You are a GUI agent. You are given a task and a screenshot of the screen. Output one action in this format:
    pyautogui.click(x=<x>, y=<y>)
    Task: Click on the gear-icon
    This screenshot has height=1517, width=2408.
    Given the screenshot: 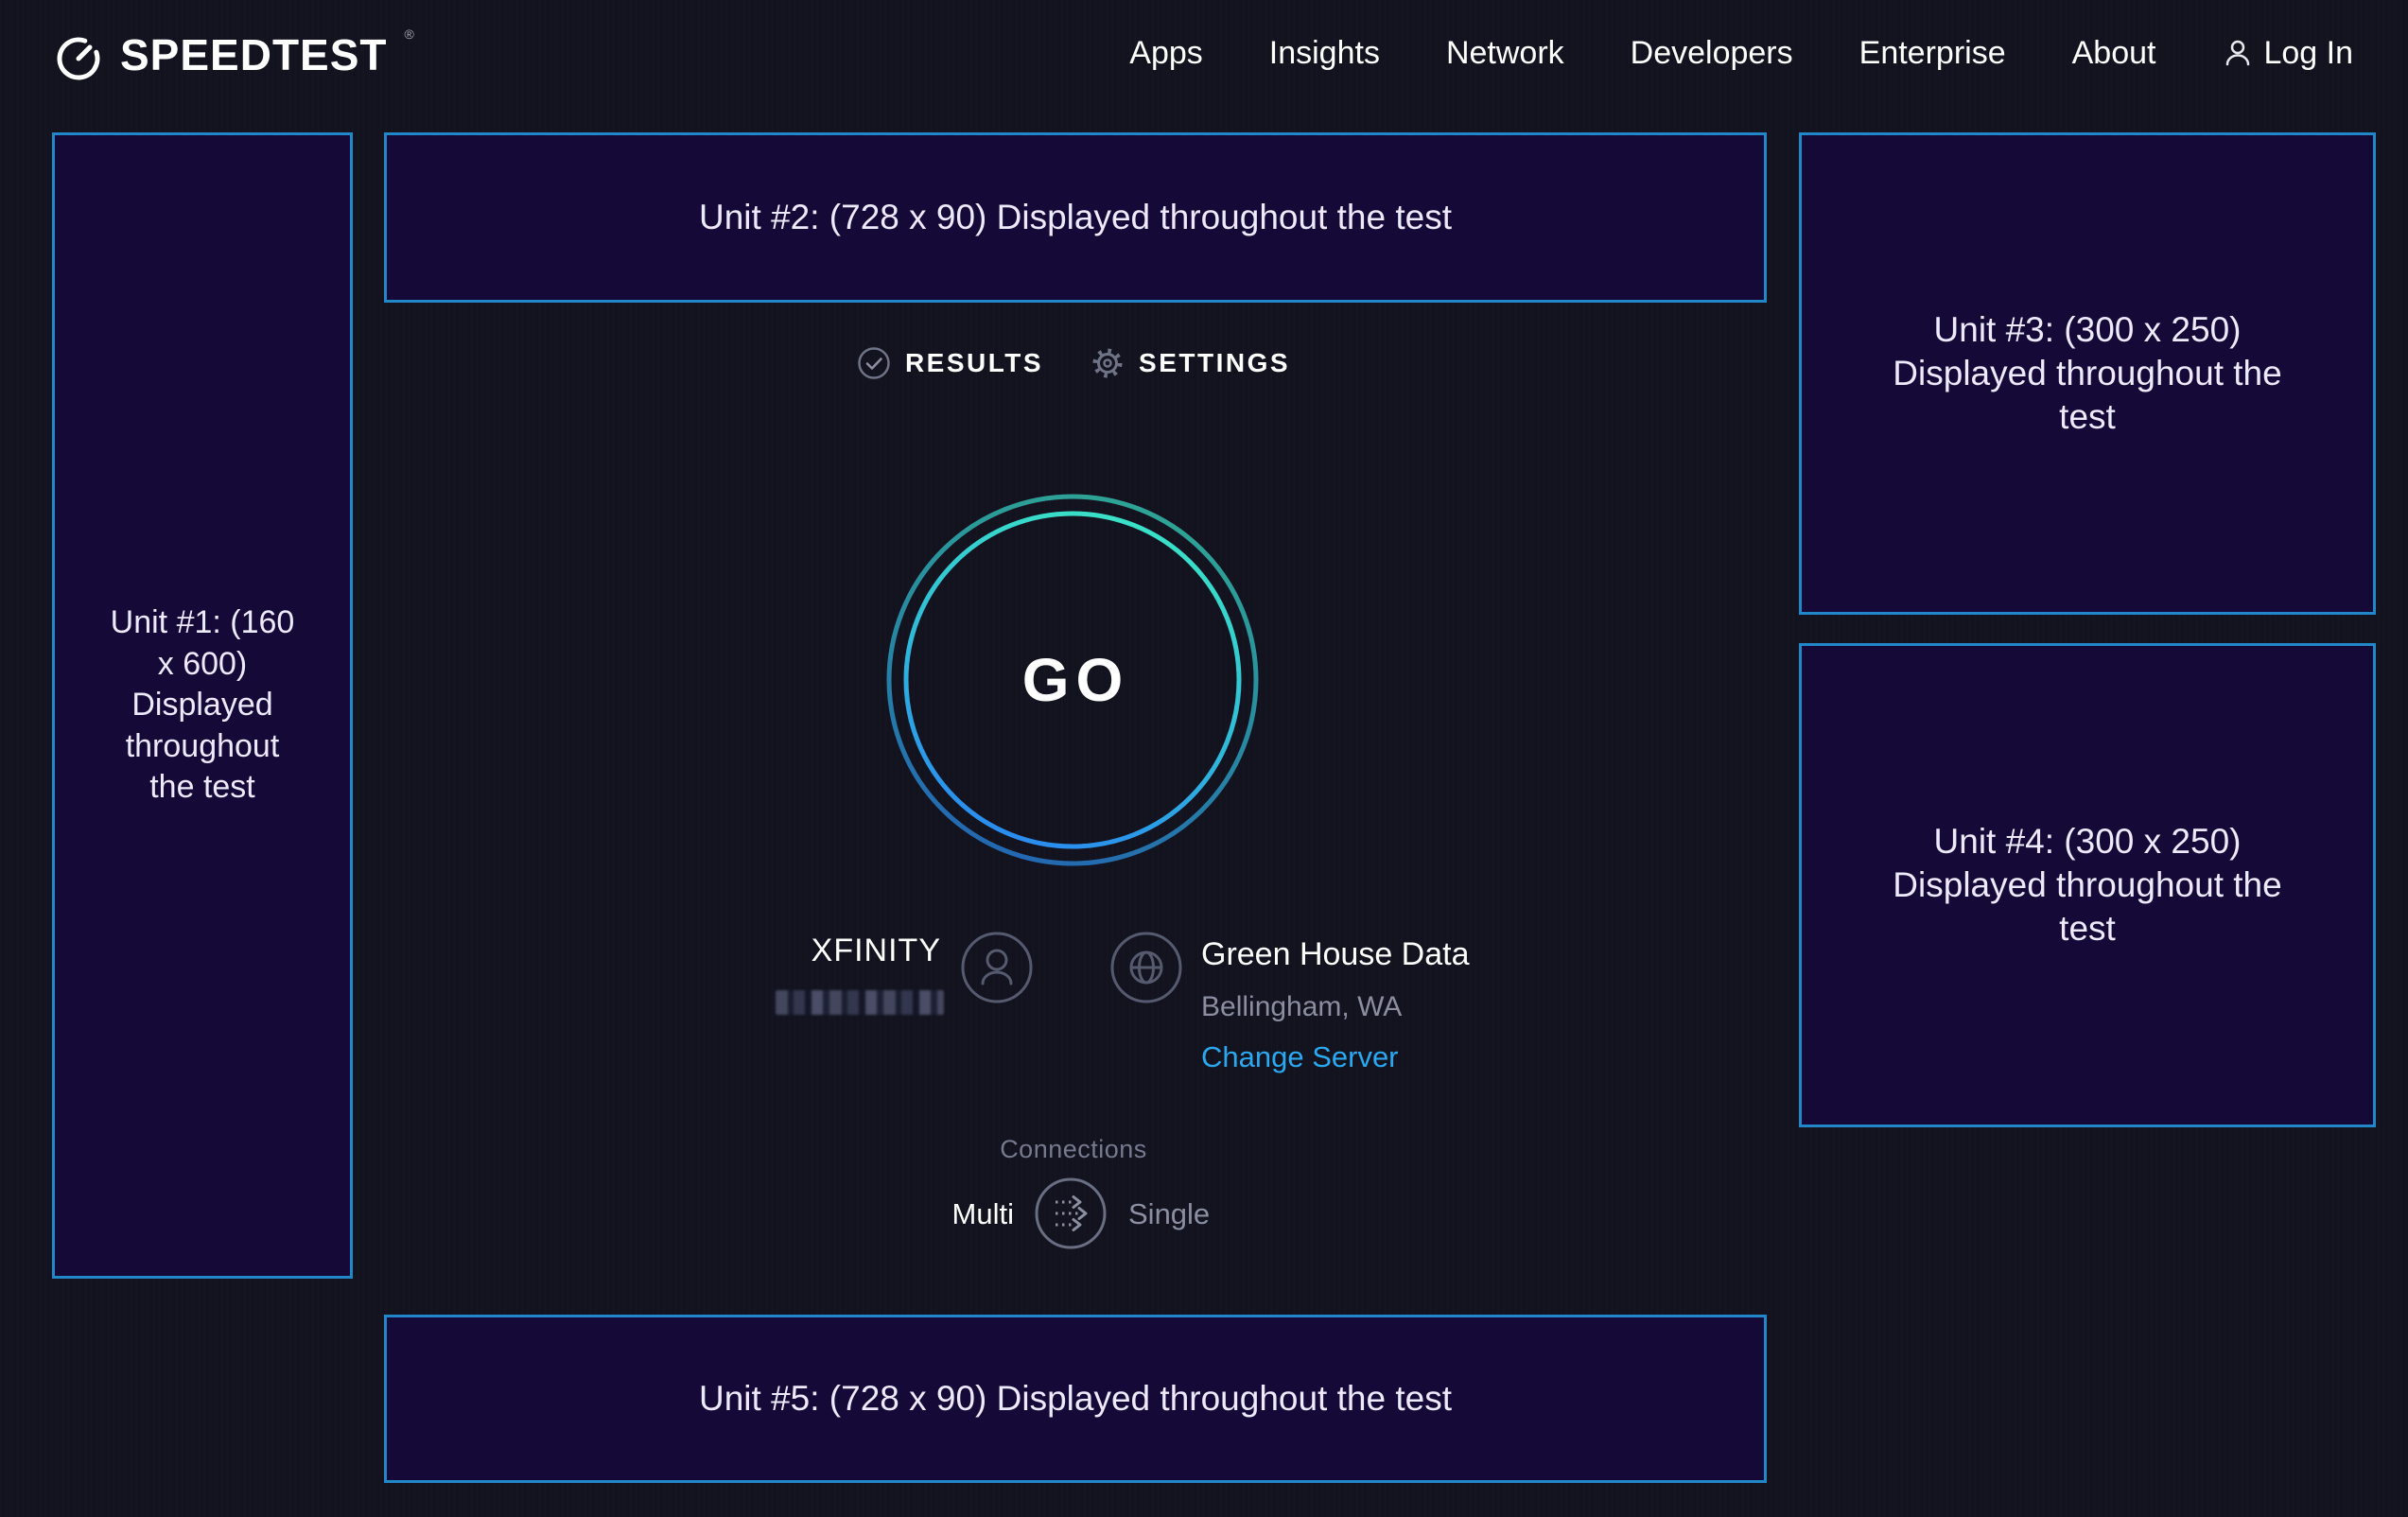 What is the action you would take?
    pyautogui.click(x=1108, y=363)
    